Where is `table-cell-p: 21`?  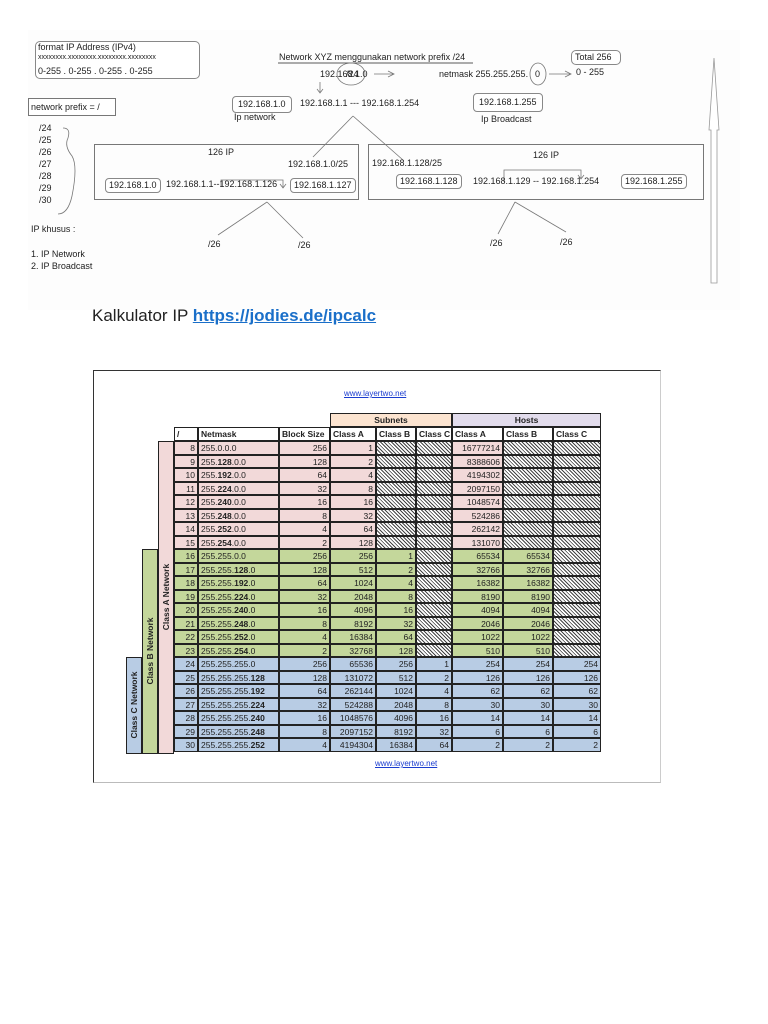
table-cell-p: 21 is located at coordinates (186, 623).